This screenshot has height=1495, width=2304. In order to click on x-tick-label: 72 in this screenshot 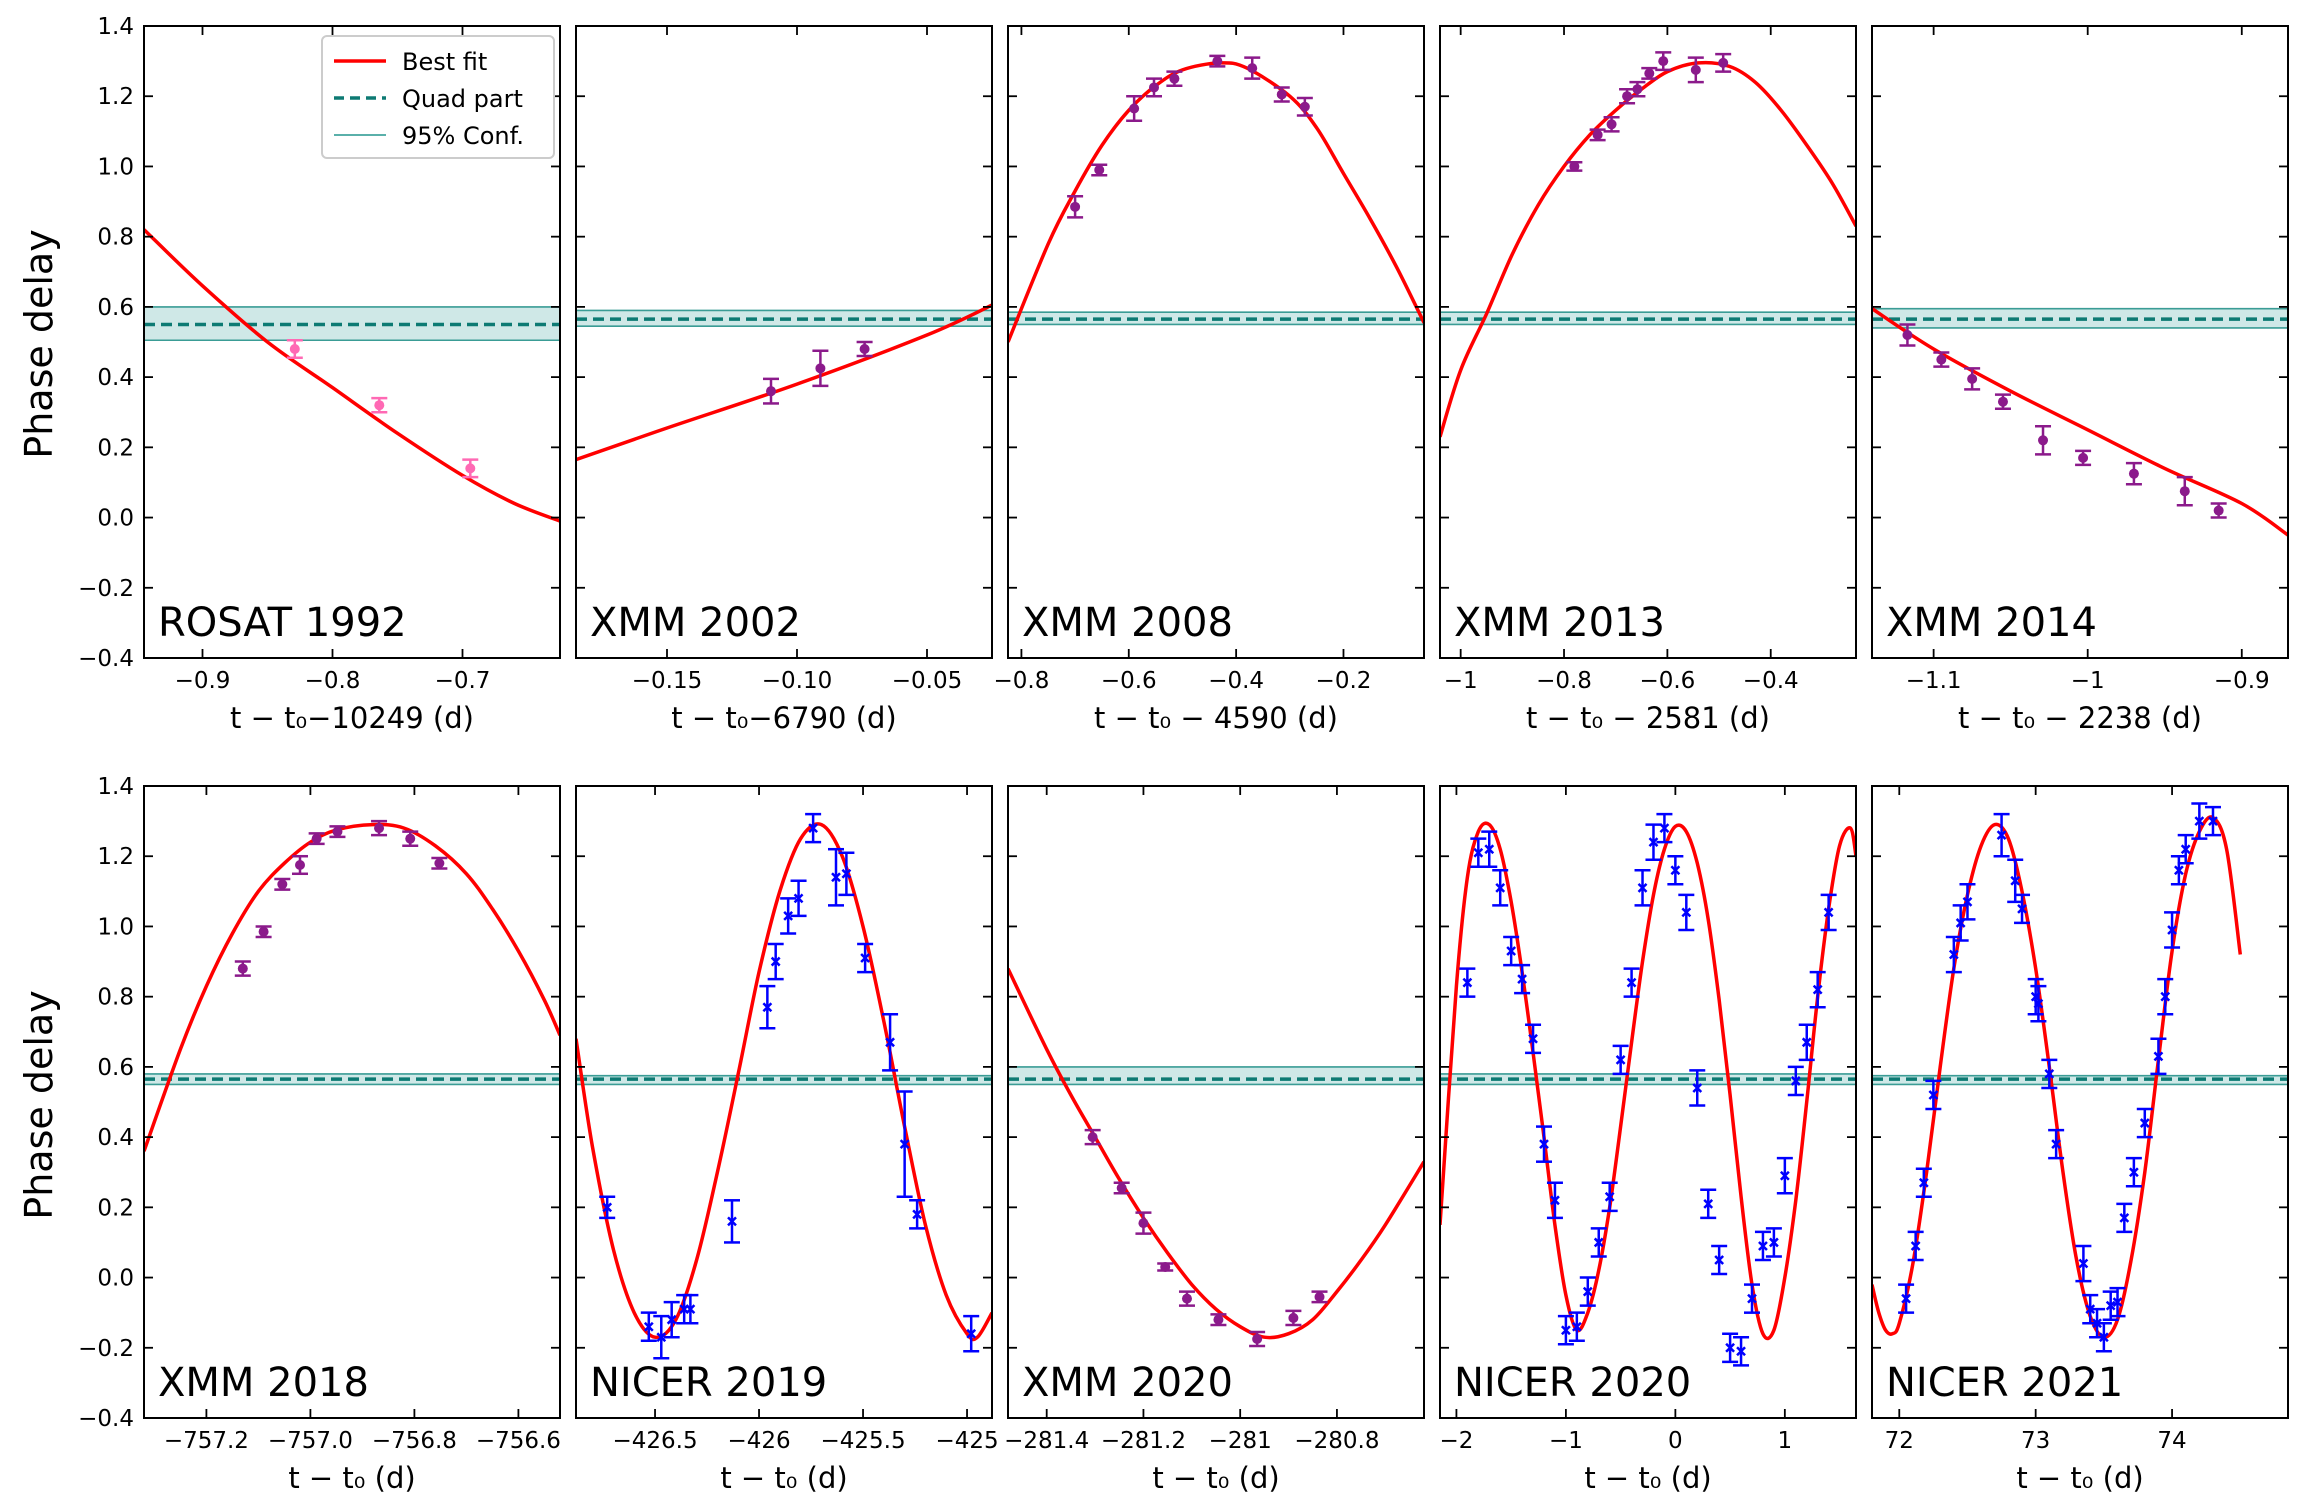, I will do `click(1899, 1441)`.